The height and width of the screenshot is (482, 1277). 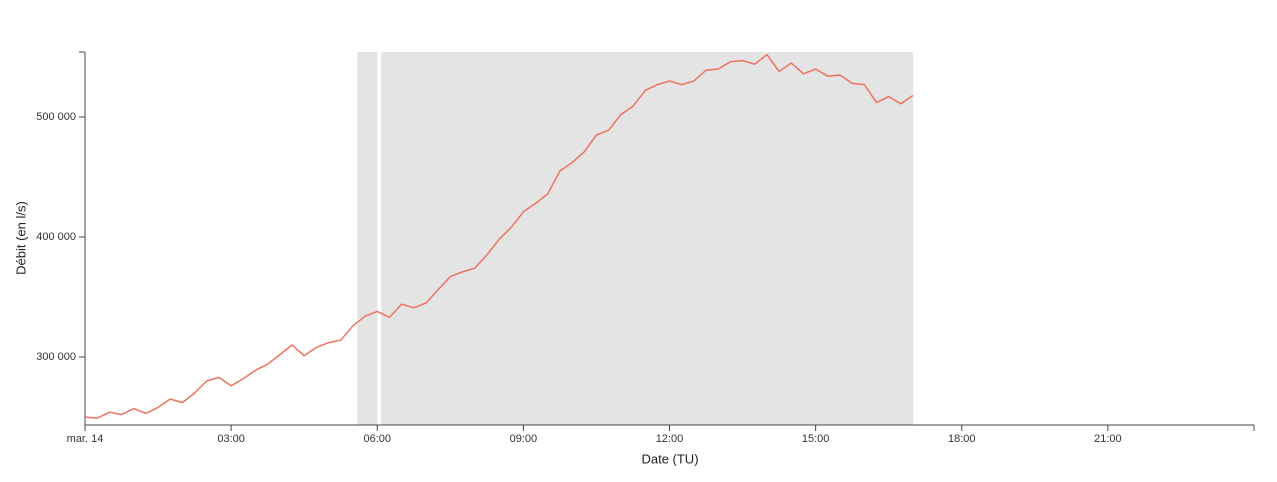 What do you see at coordinates (377, 439) in the screenshot?
I see `x-tick-label: 06:00` at bounding box center [377, 439].